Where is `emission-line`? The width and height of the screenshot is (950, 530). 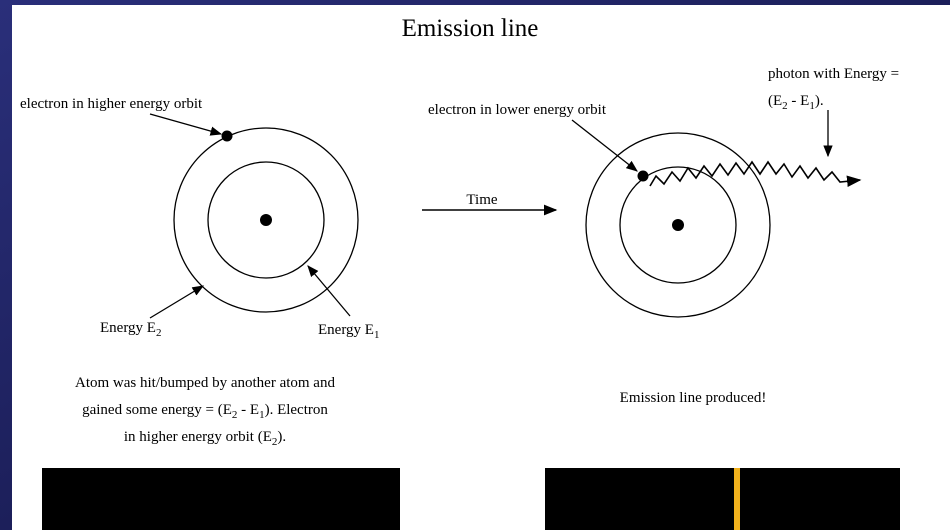 emission-line is located at coordinates (737, 499).